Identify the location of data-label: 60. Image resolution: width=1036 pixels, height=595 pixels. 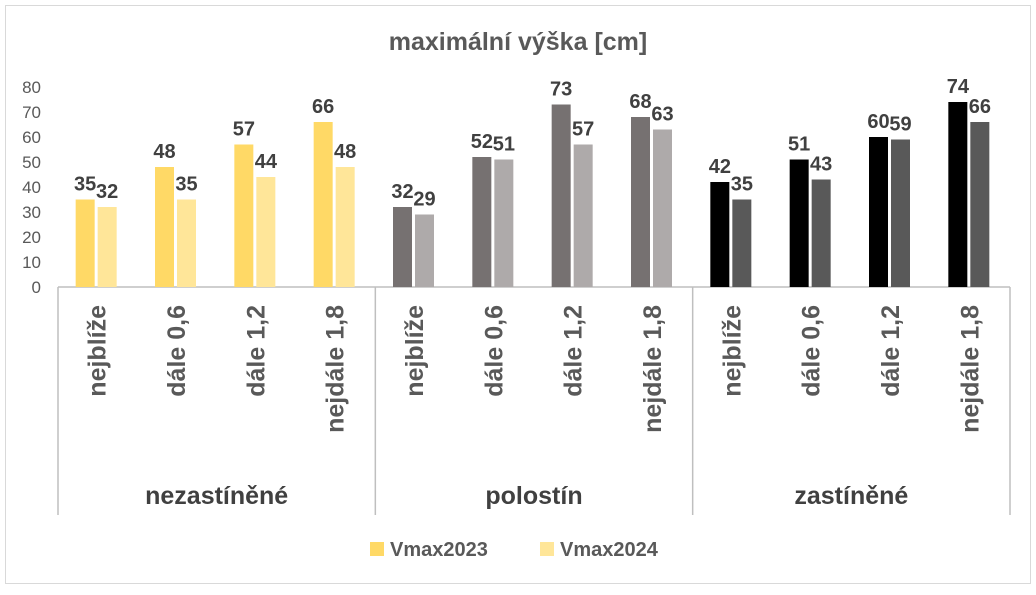
(878, 122).